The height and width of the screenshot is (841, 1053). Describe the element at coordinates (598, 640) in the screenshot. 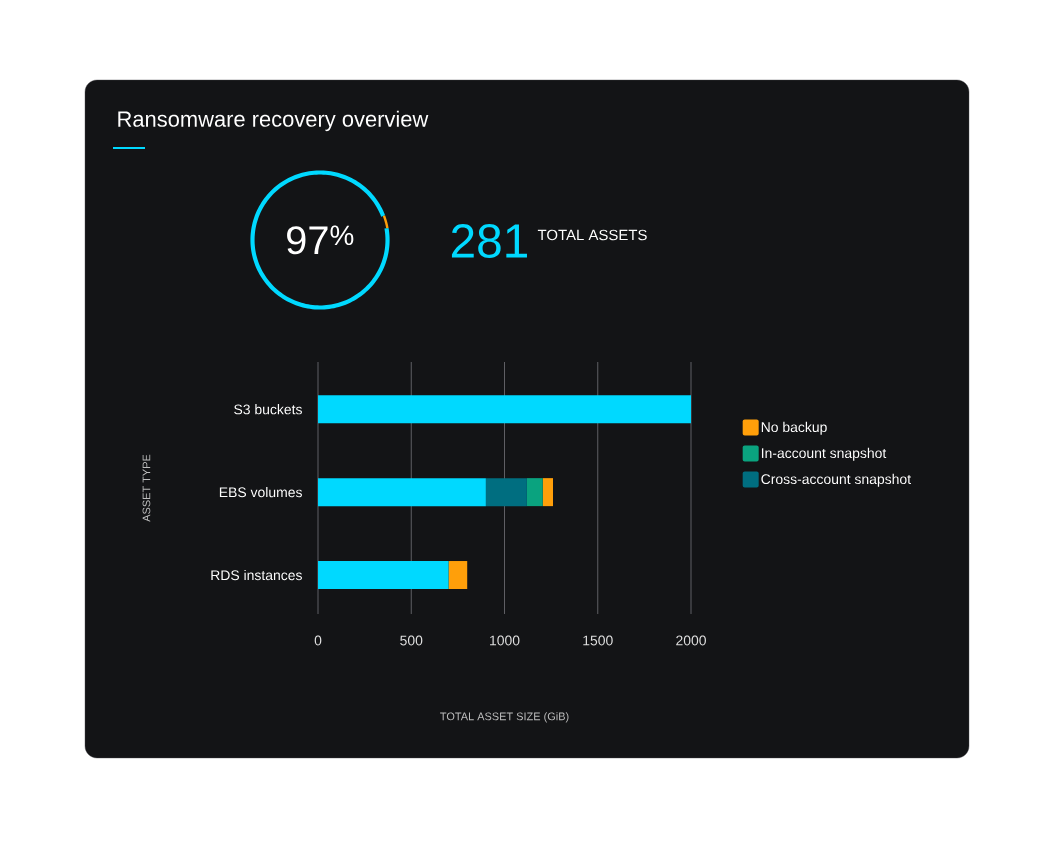

I see `x-tick-label: 1500` at that location.